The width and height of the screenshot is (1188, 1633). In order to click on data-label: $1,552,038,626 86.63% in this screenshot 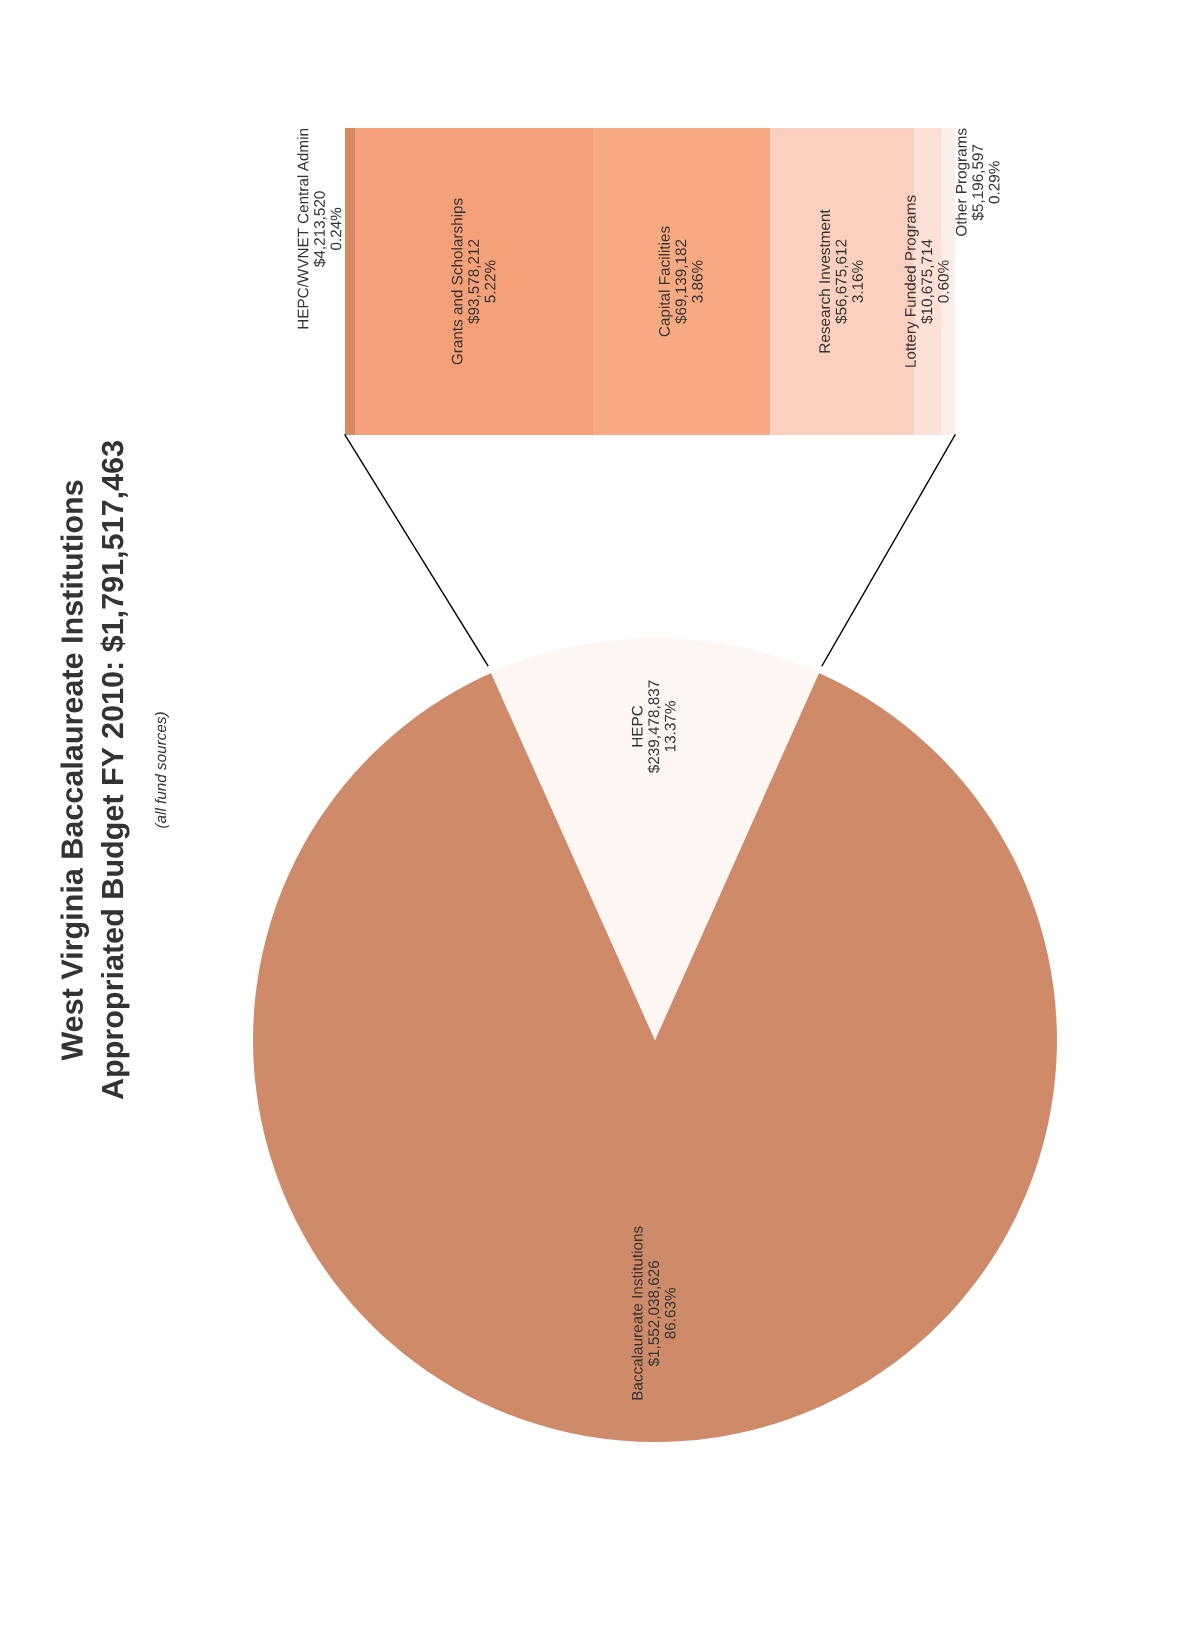, I will do `click(661, 1313)`.